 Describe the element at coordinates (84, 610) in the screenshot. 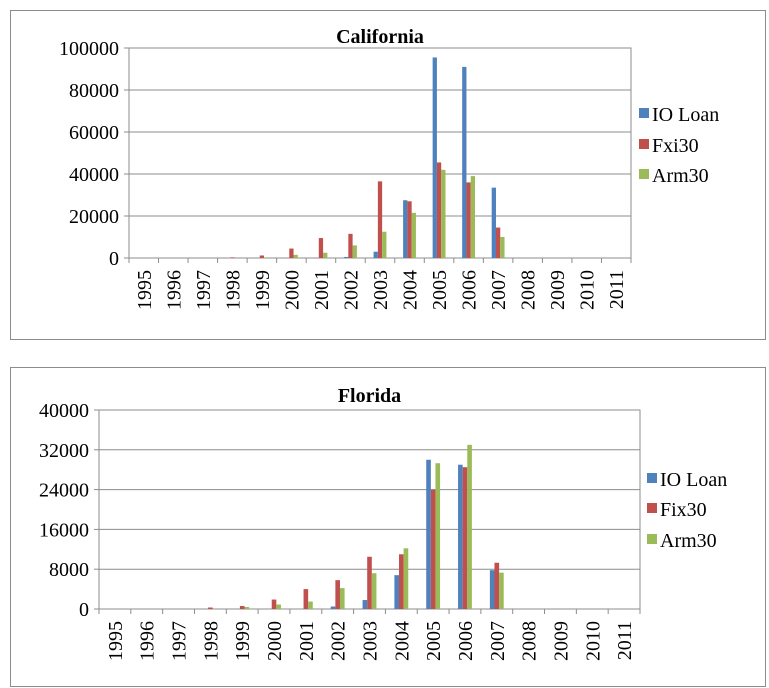

I see `florida-y-tick-label: 0` at that location.